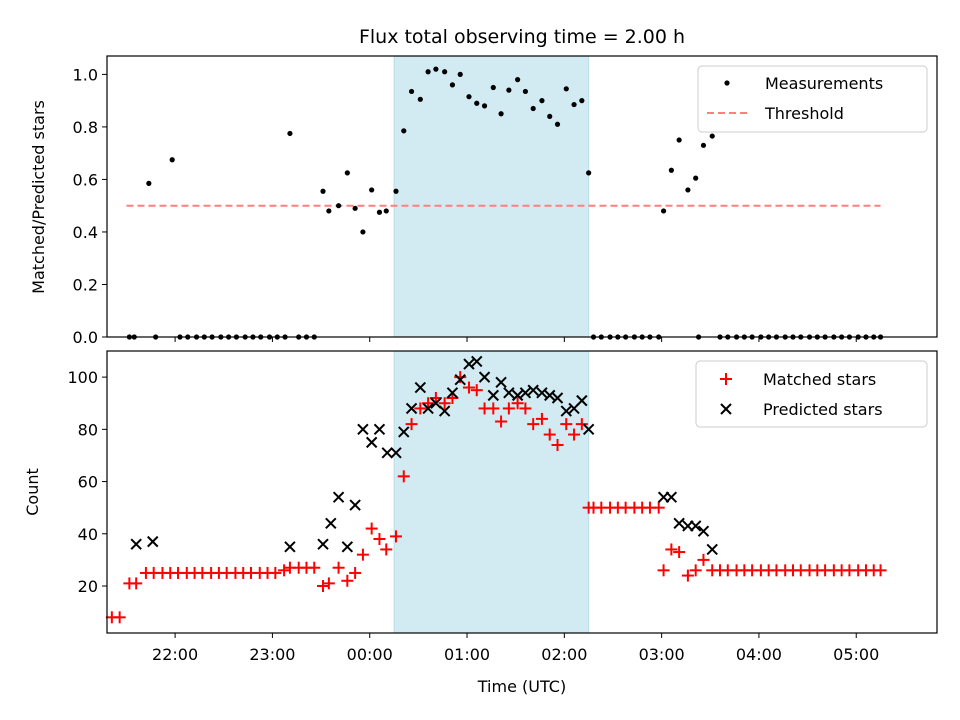 The height and width of the screenshot is (720, 960). What do you see at coordinates (175, 654) in the screenshot?
I see `x-tick-label: 22:00` at bounding box center [175, 654].